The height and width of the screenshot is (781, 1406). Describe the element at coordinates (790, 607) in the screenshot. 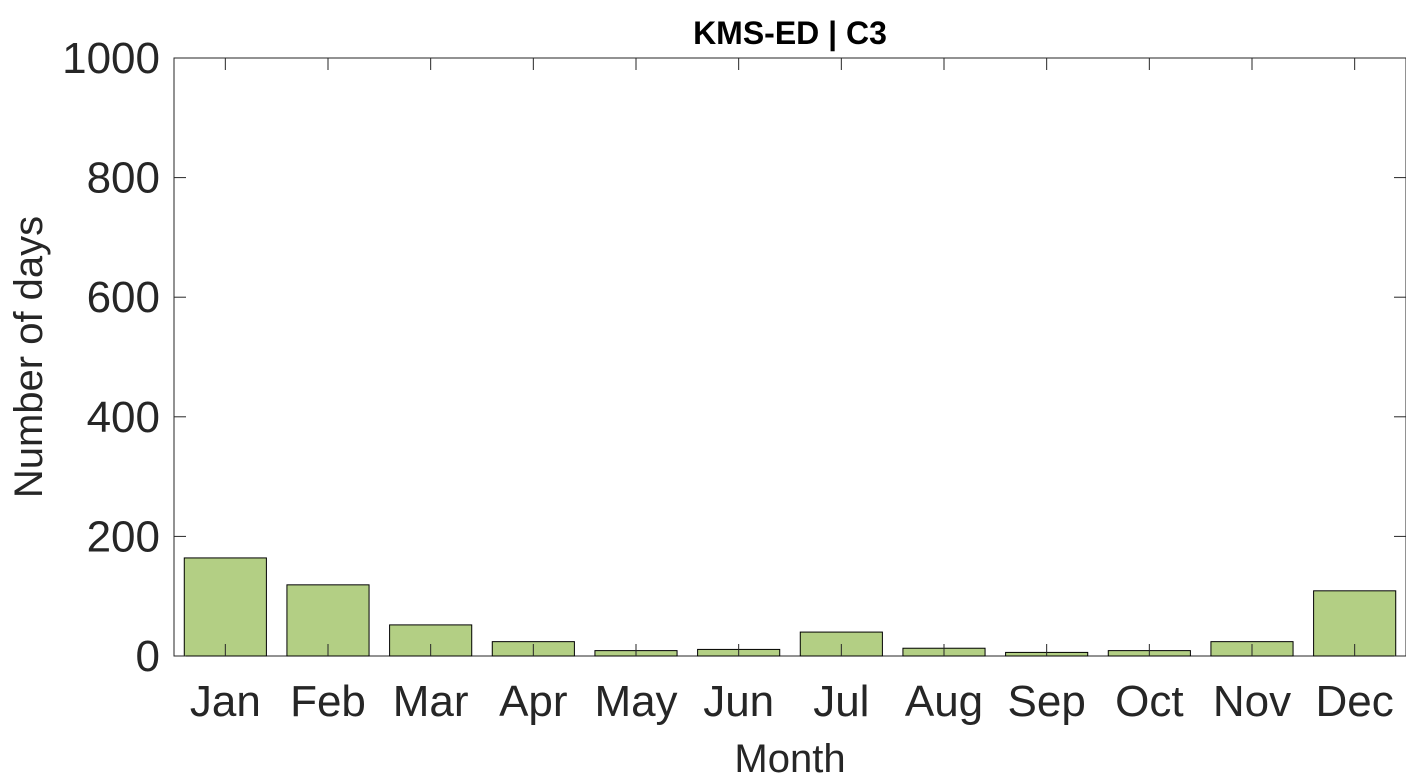

I see `bars-group` at that location.